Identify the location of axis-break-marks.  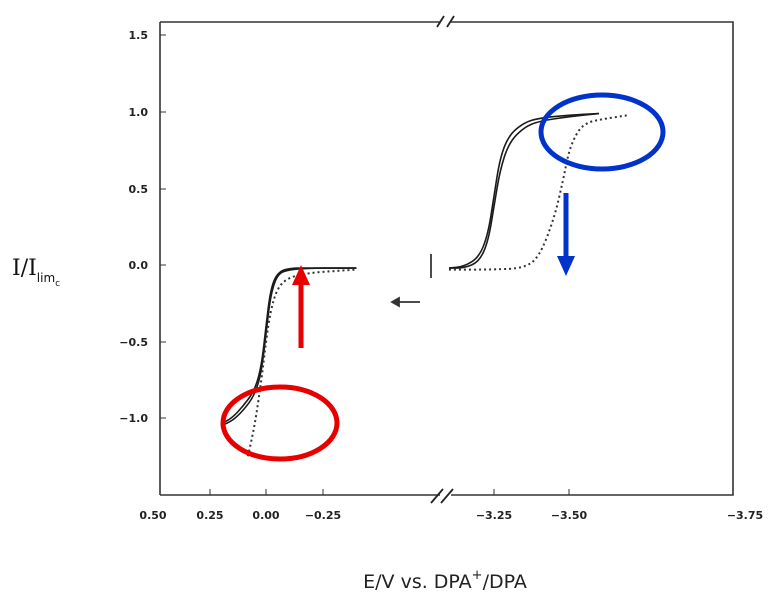
(442, 259).